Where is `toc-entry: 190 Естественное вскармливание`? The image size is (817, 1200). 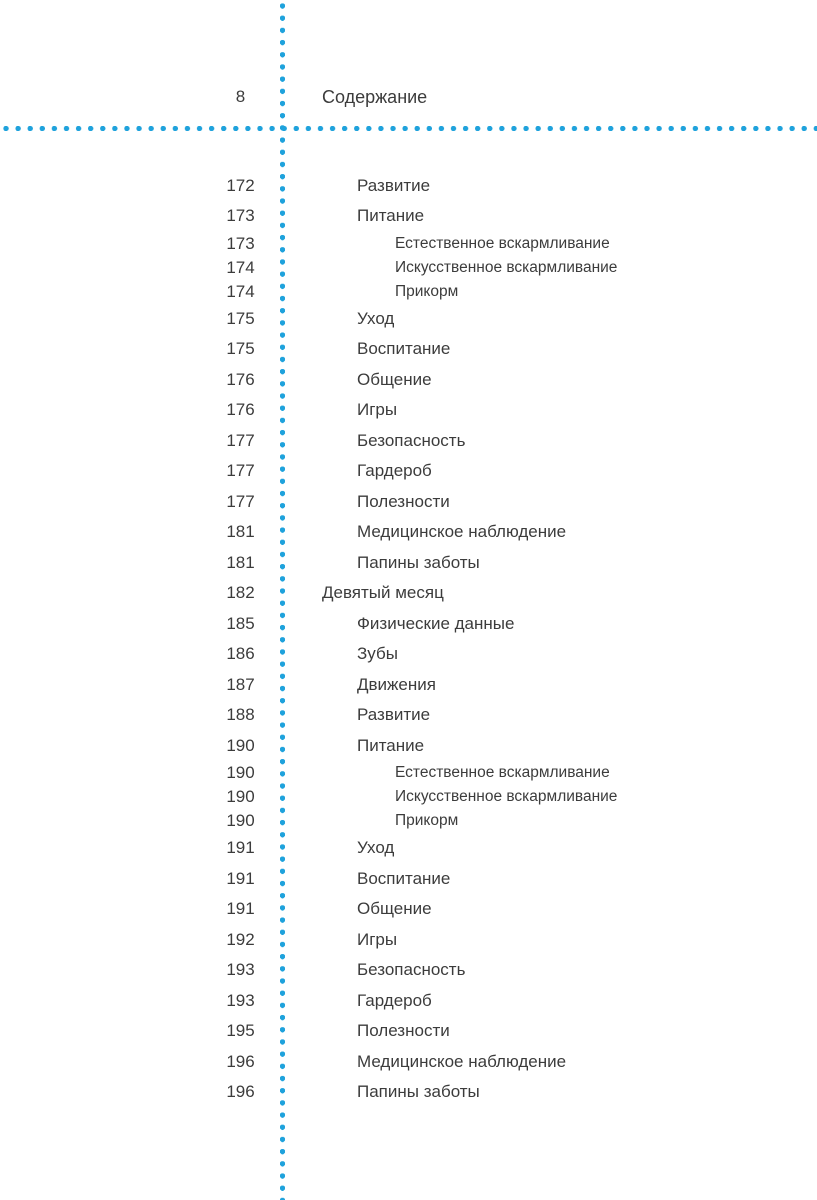
toc-entry: 190 Естественное вскармливание is located at coordinates (408, 773).